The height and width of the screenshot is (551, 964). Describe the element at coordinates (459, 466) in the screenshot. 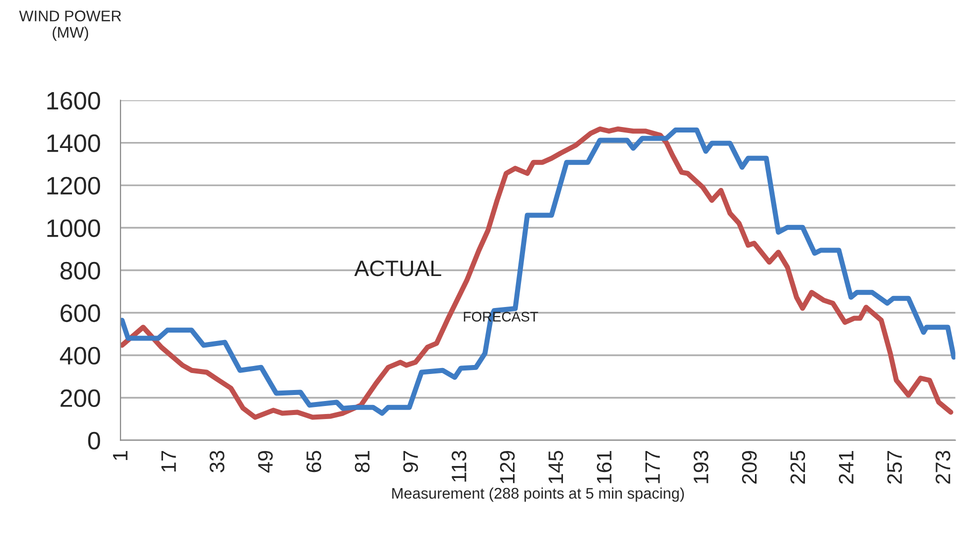

I see `x-tick-label: 113` at that location.